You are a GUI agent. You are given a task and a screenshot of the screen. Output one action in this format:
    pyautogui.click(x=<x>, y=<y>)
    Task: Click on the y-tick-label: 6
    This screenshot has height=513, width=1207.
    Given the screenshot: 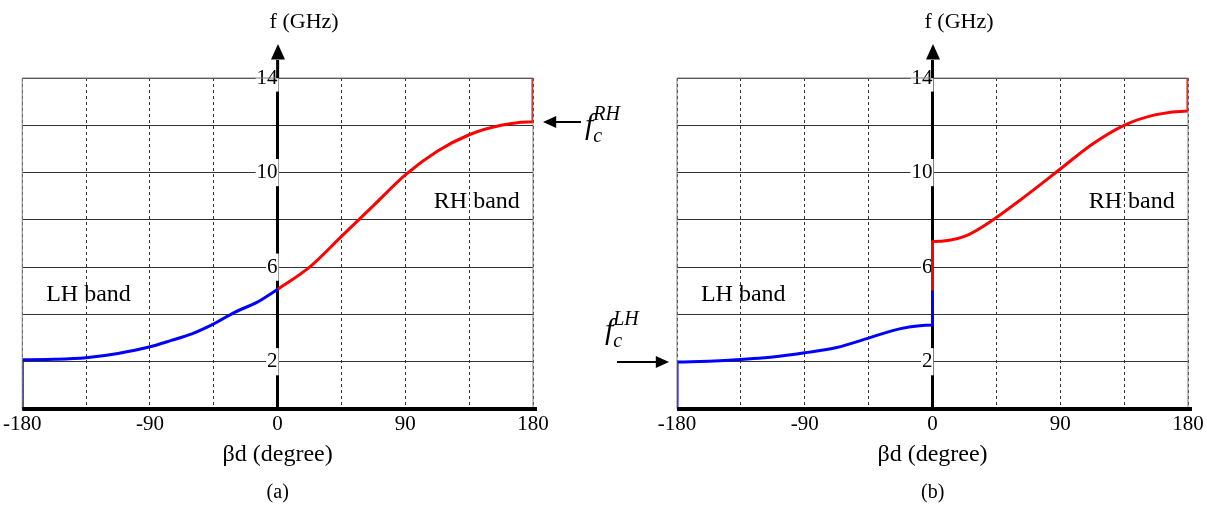 What is the action you would take?
    pyautogui.click(x=272, y=265)
    